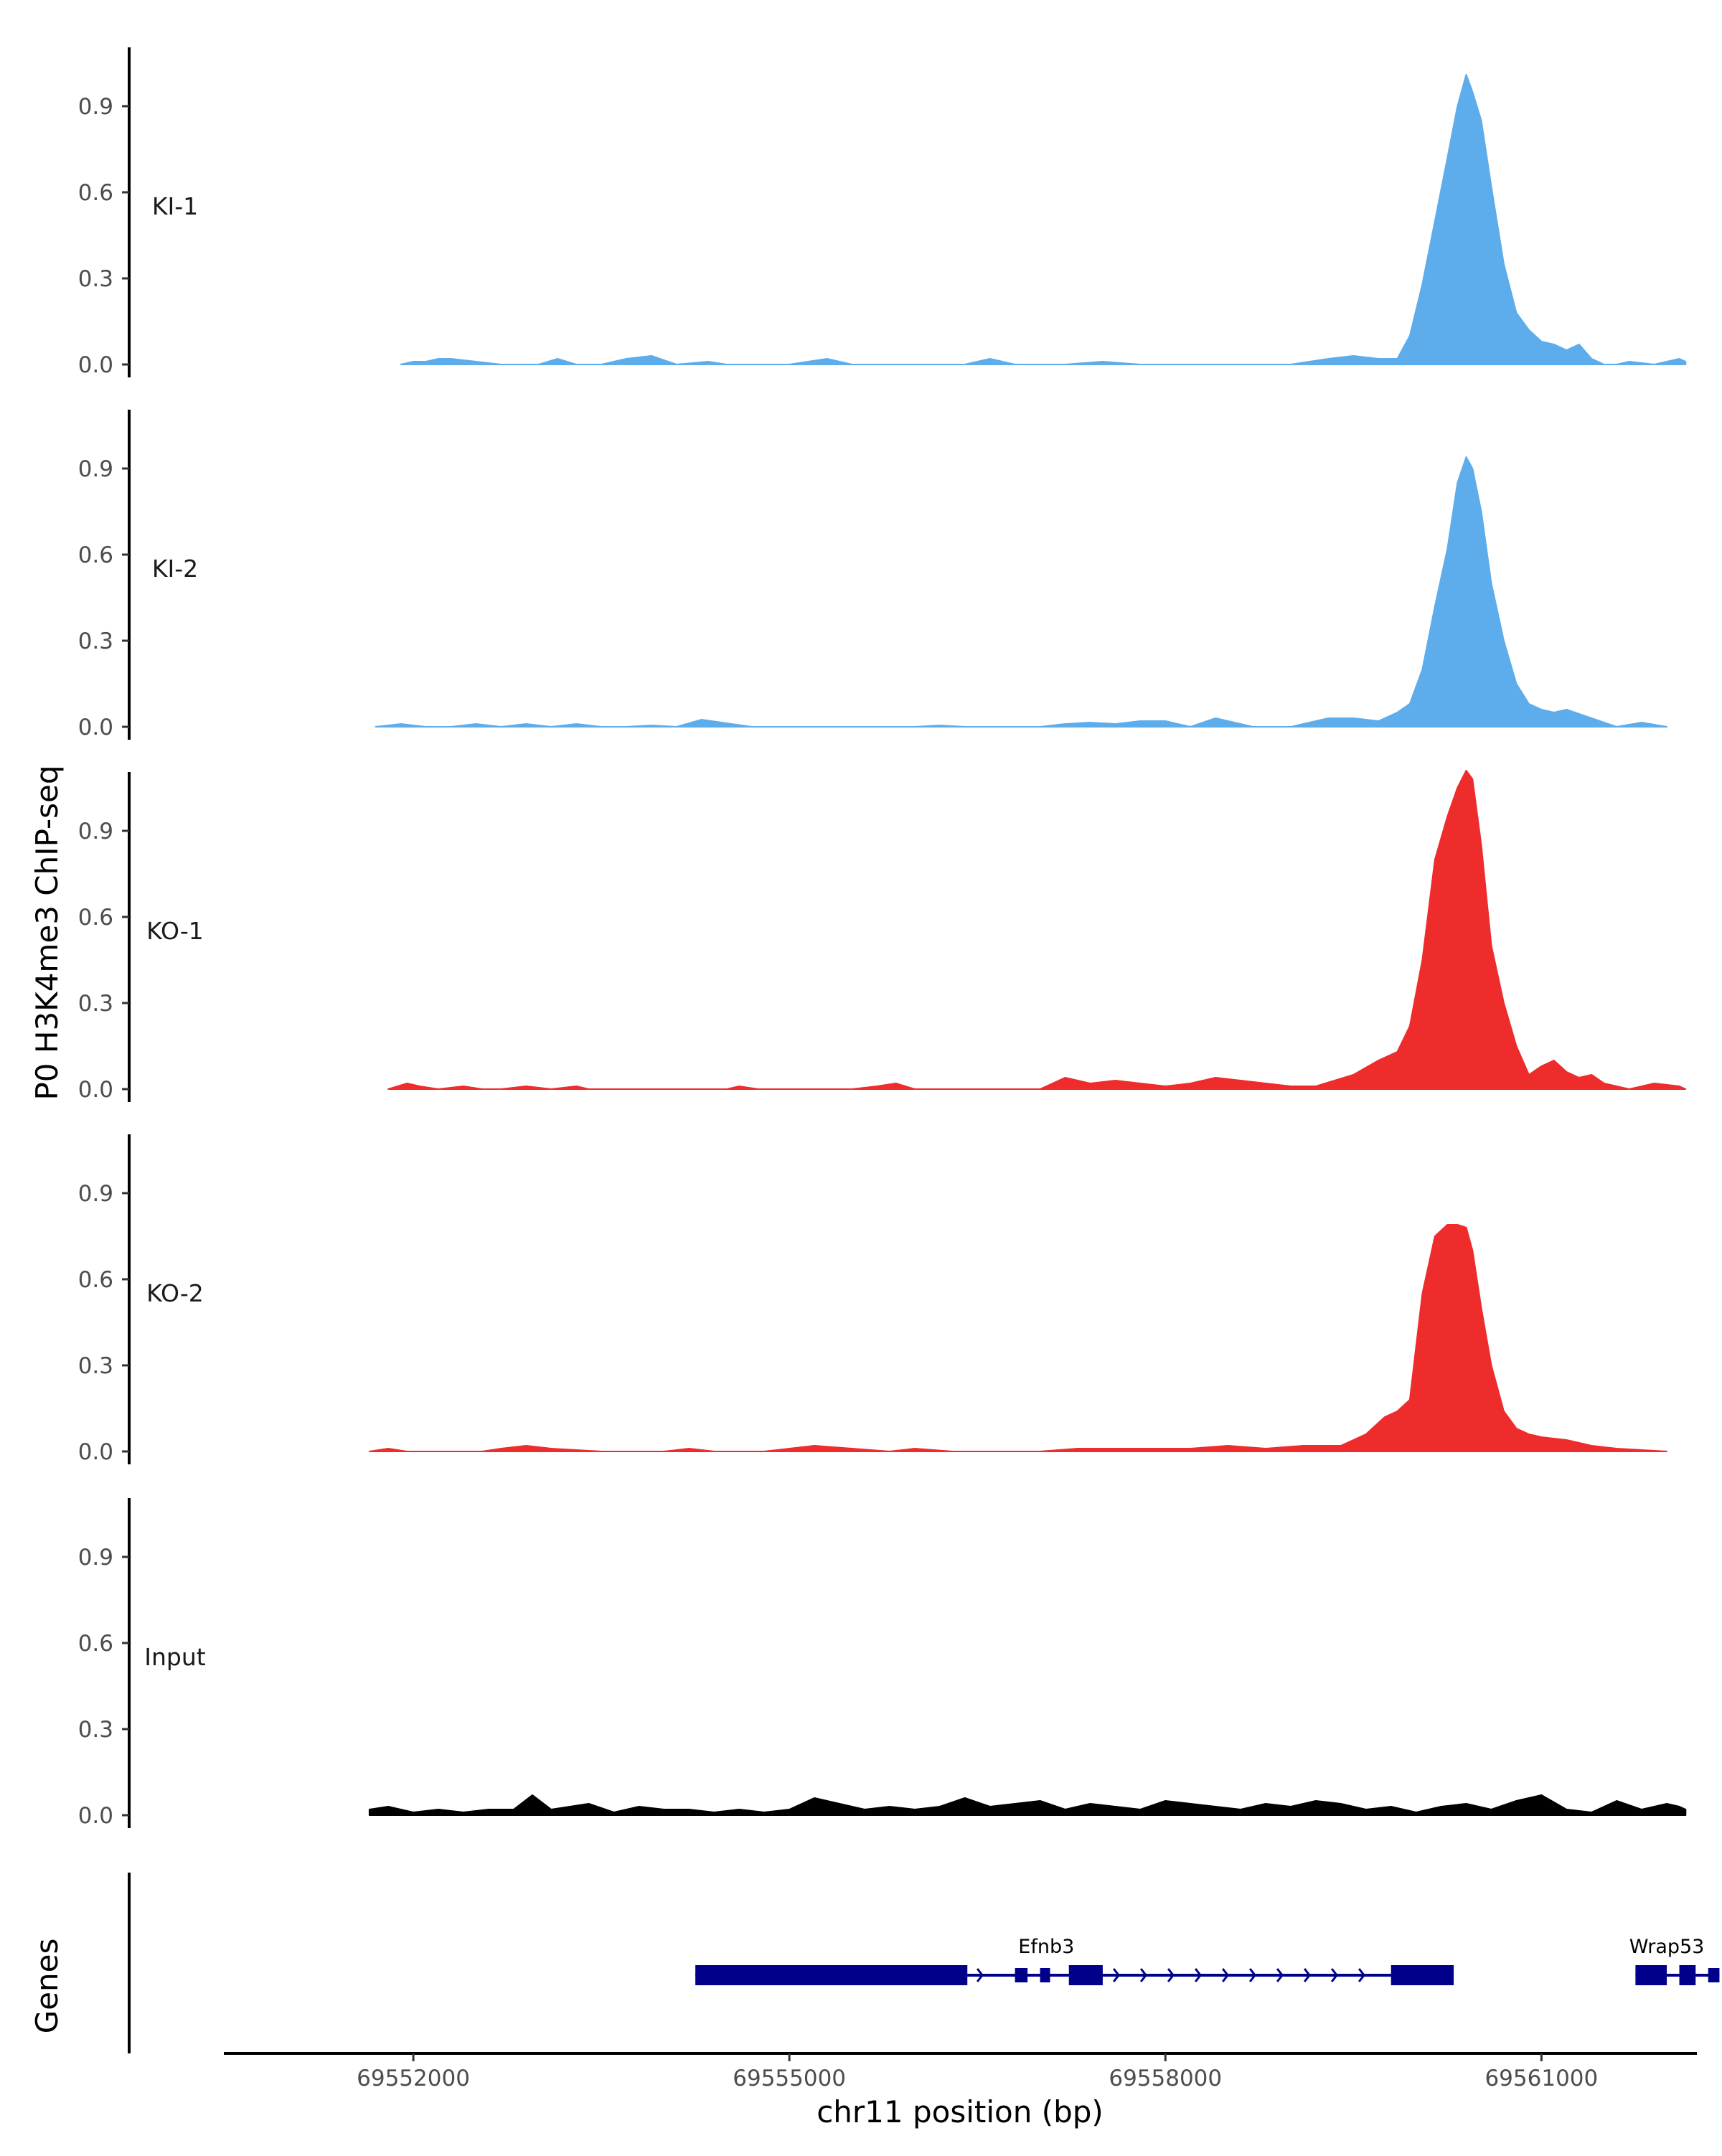  I want to click on x-axis-title: chr11 position (bp), so click(961, 2112).